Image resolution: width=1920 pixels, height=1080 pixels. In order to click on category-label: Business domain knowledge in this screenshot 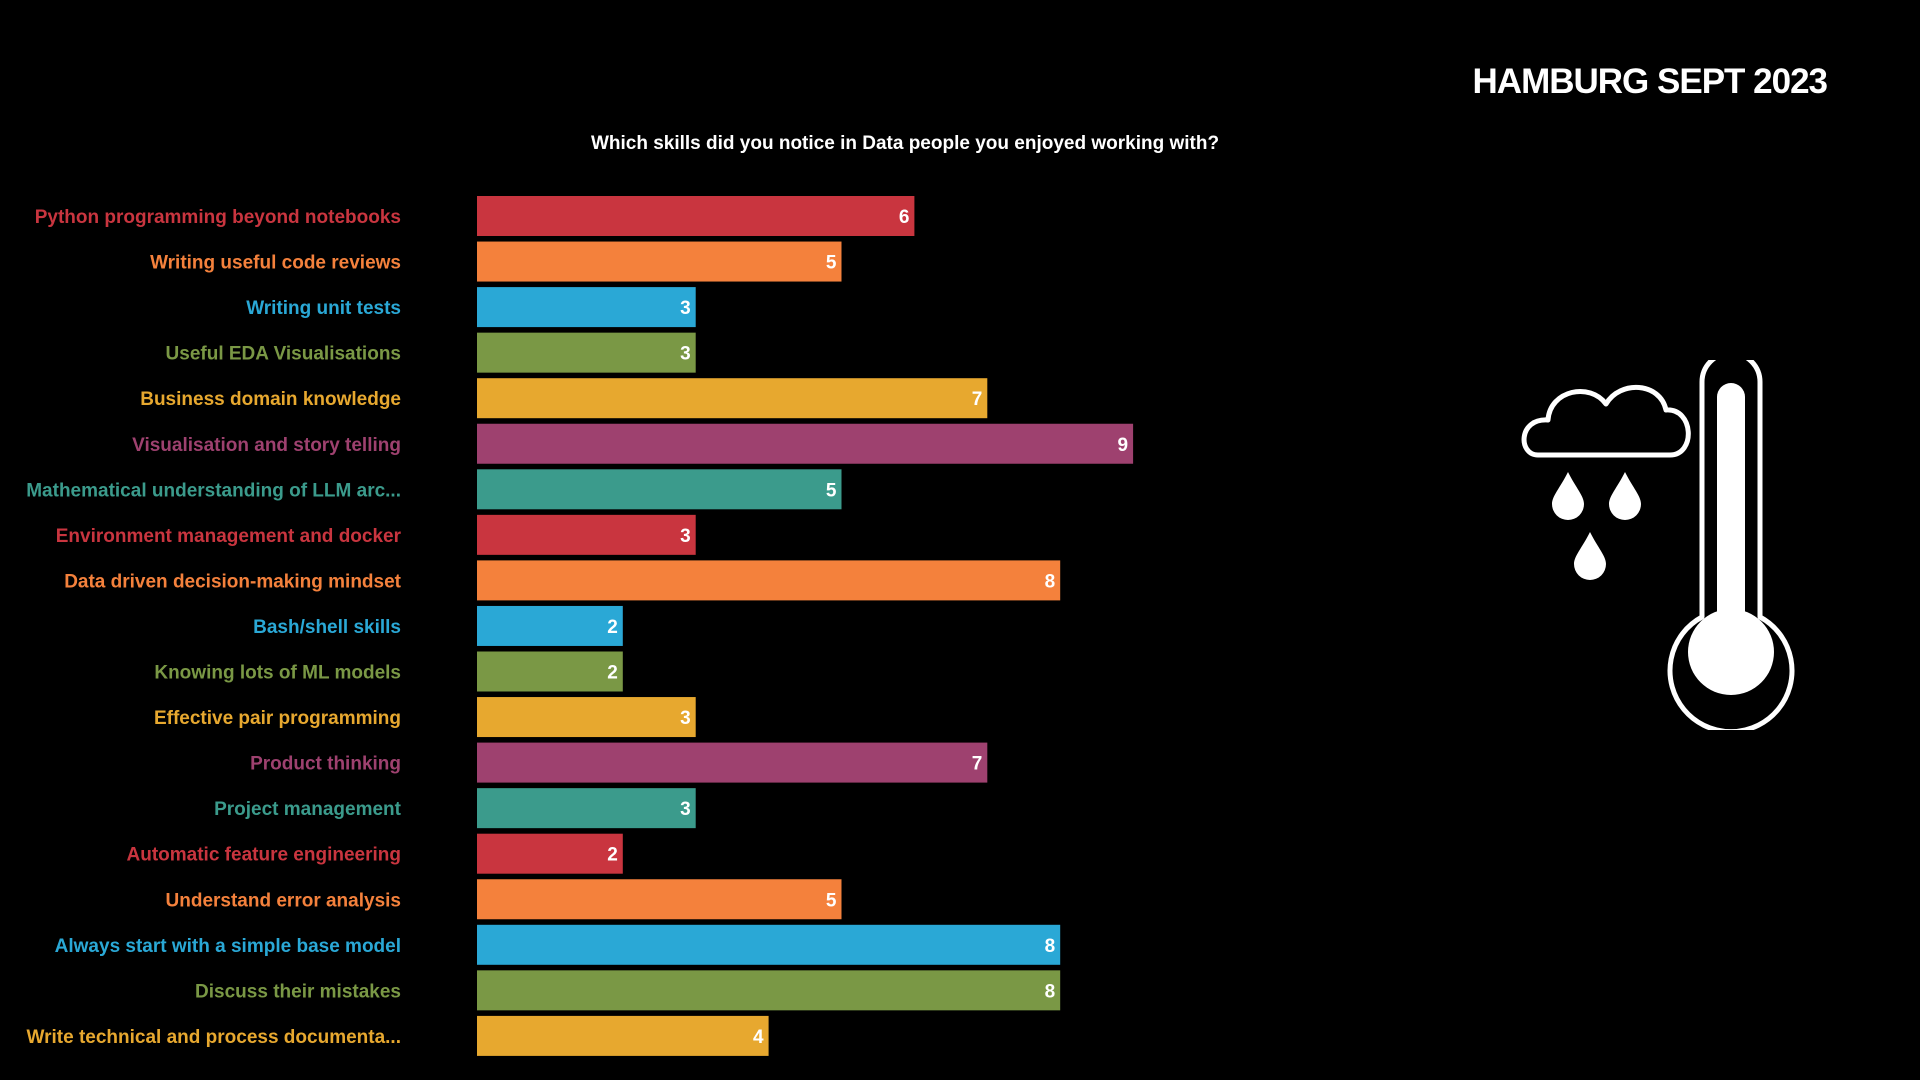, I will do `click(270, 399)`.